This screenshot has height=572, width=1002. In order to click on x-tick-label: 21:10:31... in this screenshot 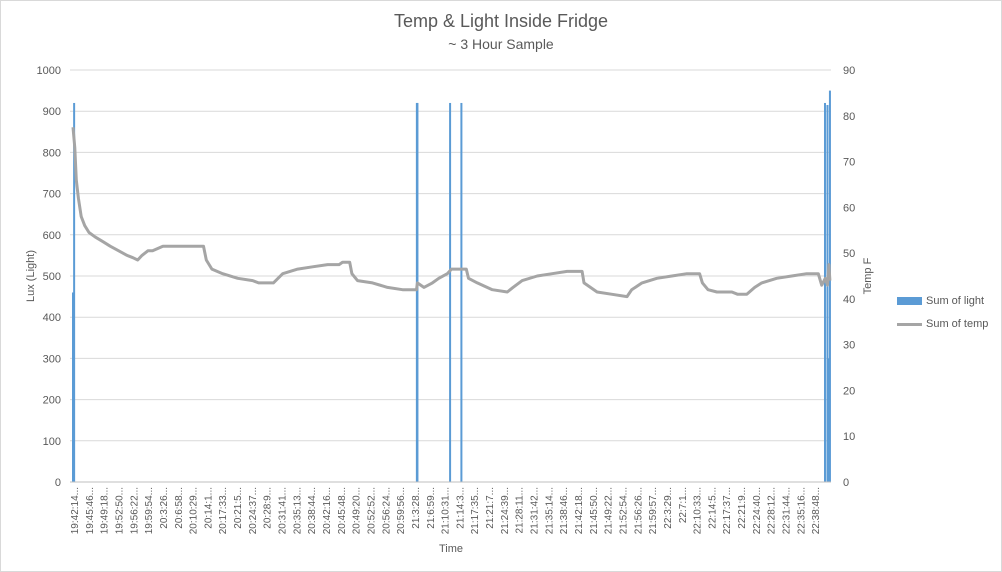, I will do `click(446, 510)`.